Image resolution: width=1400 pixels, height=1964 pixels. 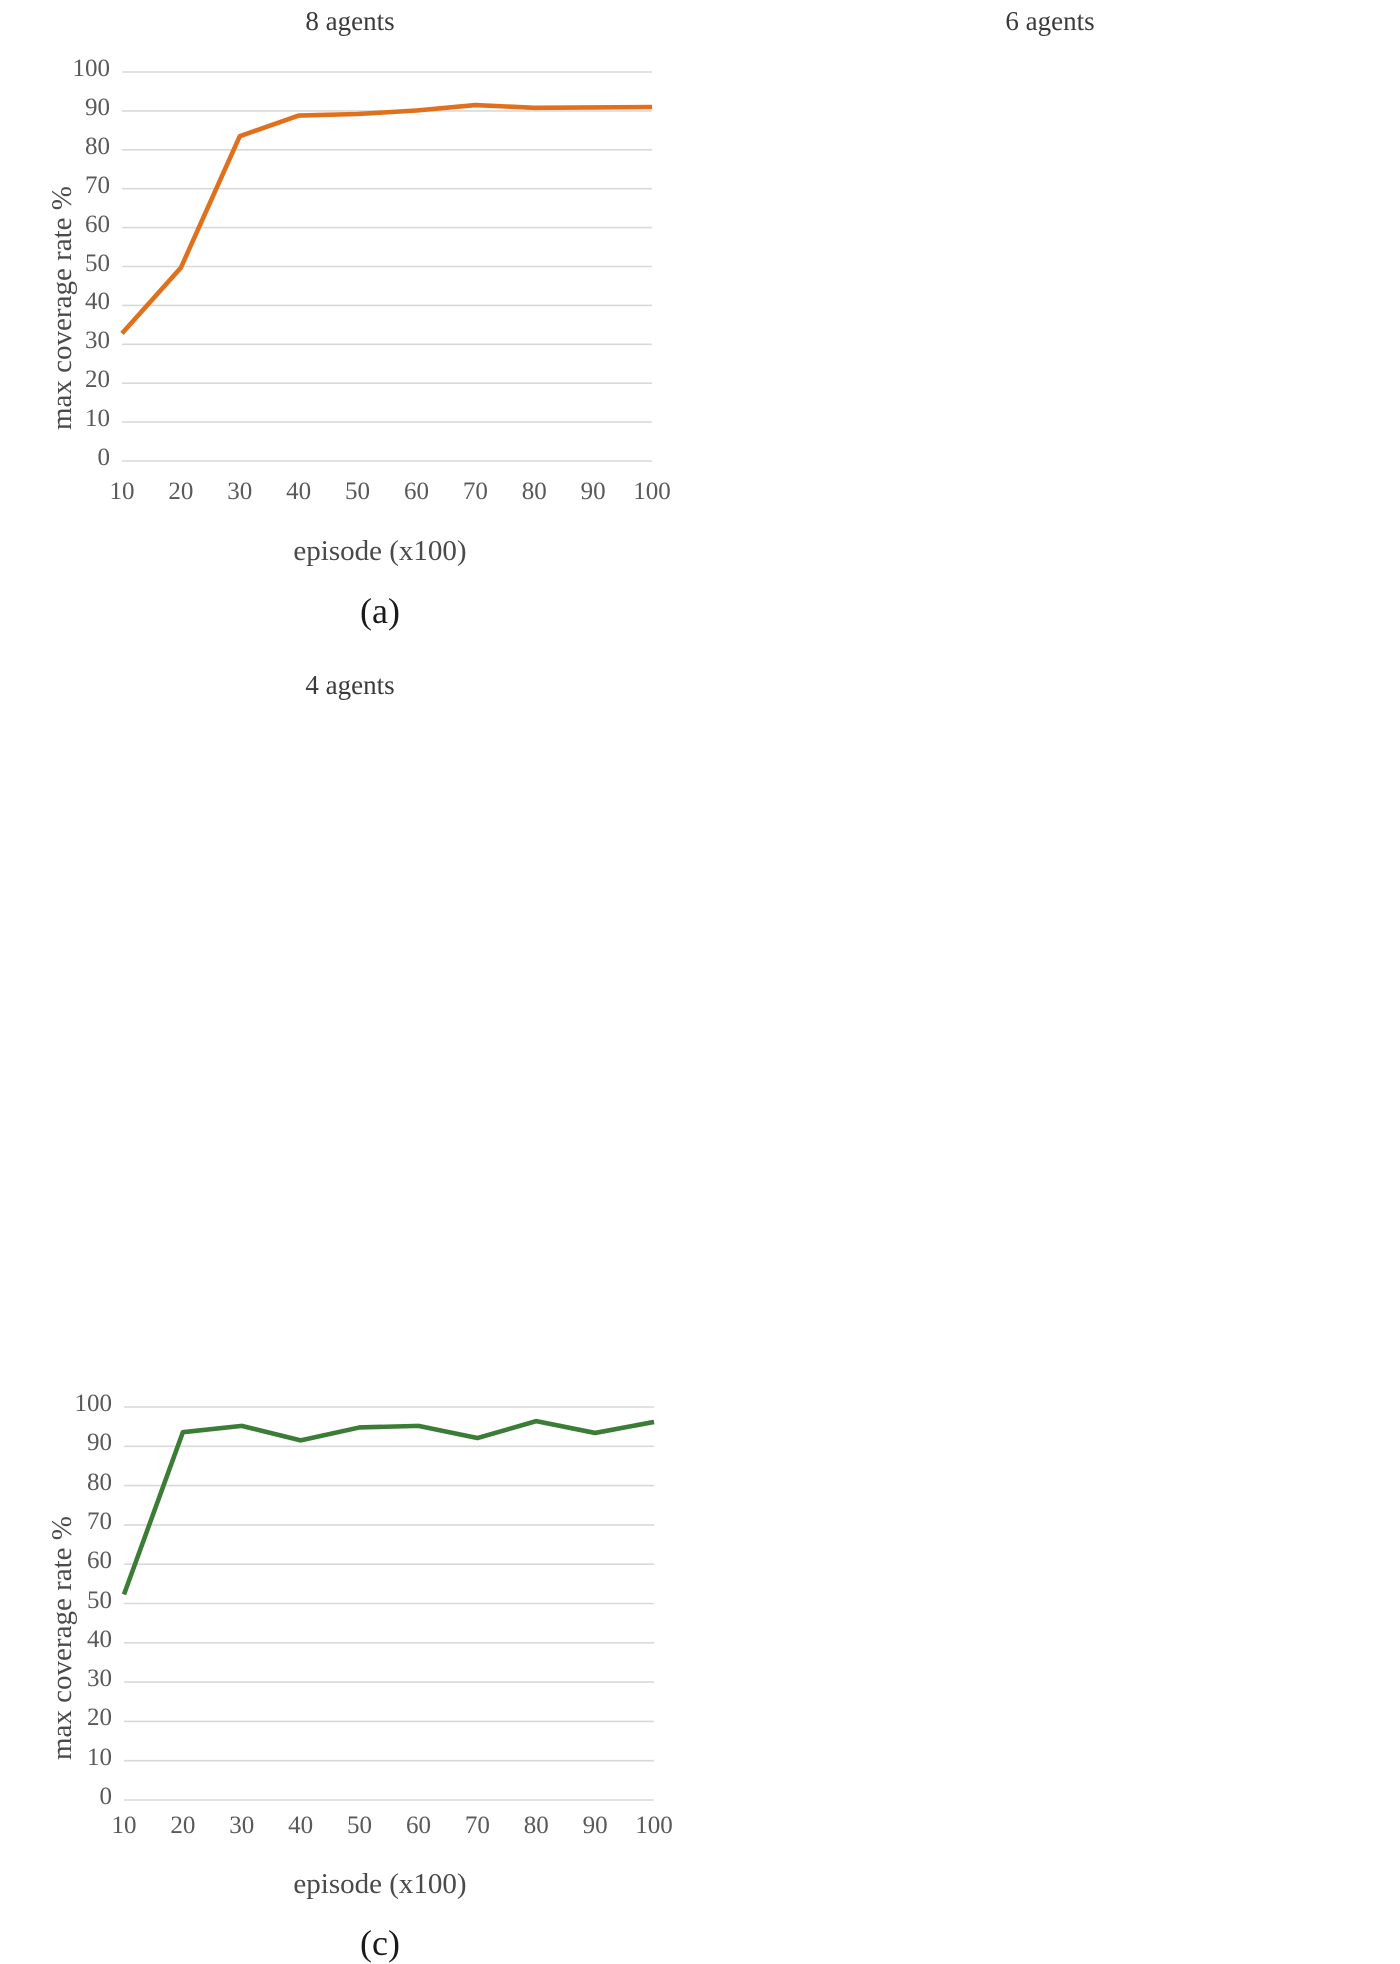 What do you see at coordinates (388, 1603) in the screenshot?
I see `plot-area-c` at bounding box center [388, 1603].